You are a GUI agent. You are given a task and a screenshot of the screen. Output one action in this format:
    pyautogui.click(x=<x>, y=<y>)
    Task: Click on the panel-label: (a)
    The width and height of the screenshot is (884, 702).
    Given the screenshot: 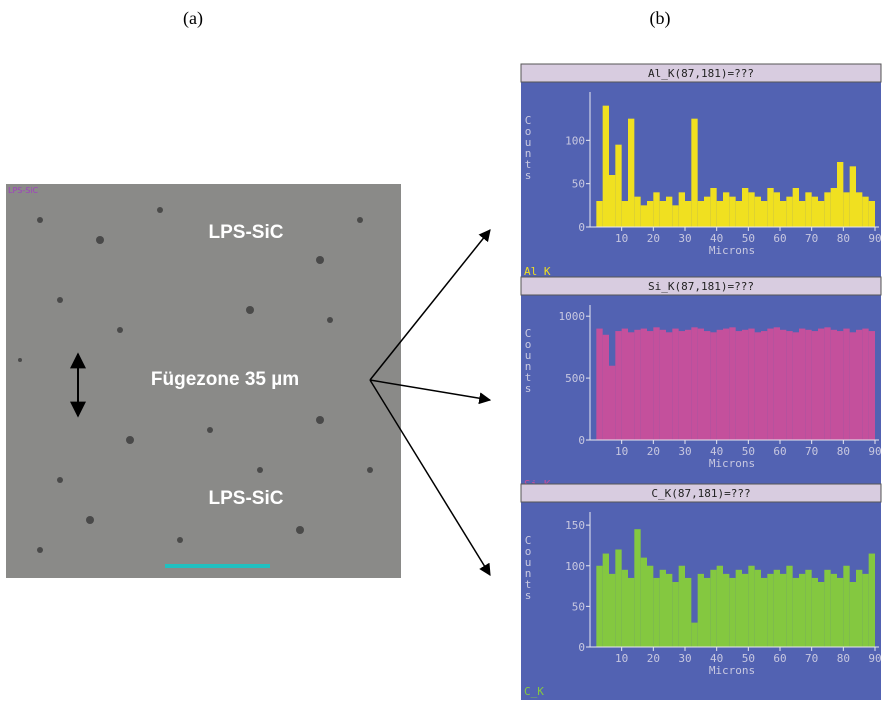 What is the action you would take?
    pyautogui.click(x=193, y=18)
    